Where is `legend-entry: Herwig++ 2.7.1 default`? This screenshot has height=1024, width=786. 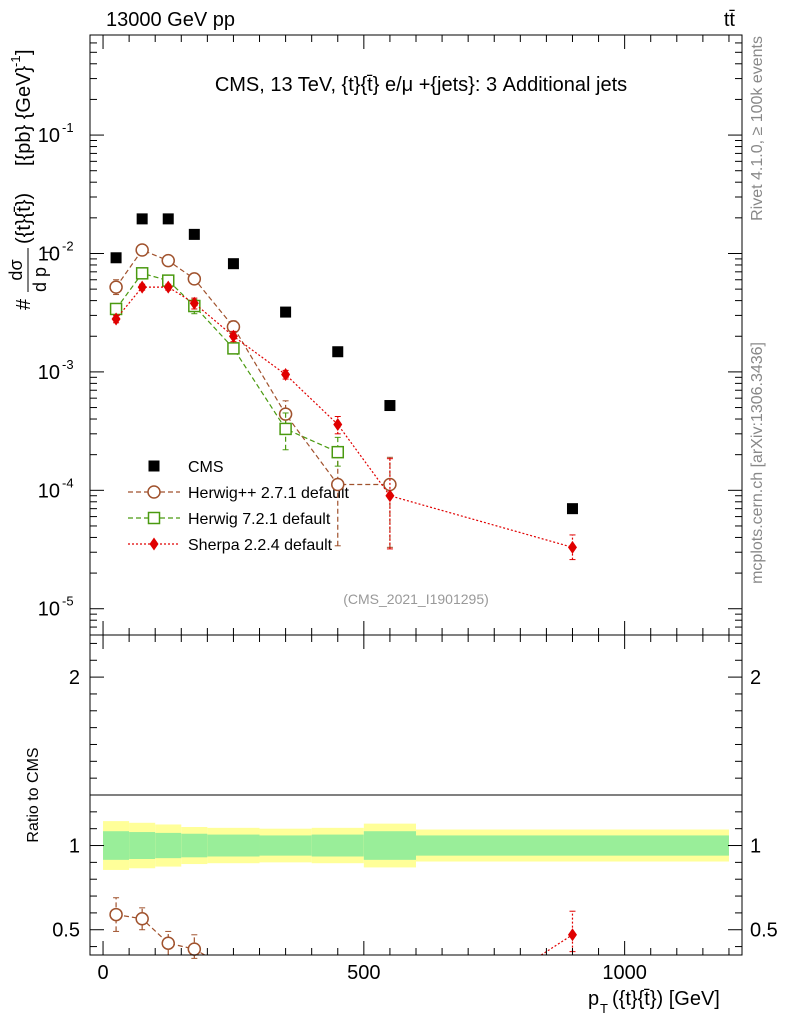 legend-entry: Herwig++ 2.7.1 default is located at coordinates (239, 493).